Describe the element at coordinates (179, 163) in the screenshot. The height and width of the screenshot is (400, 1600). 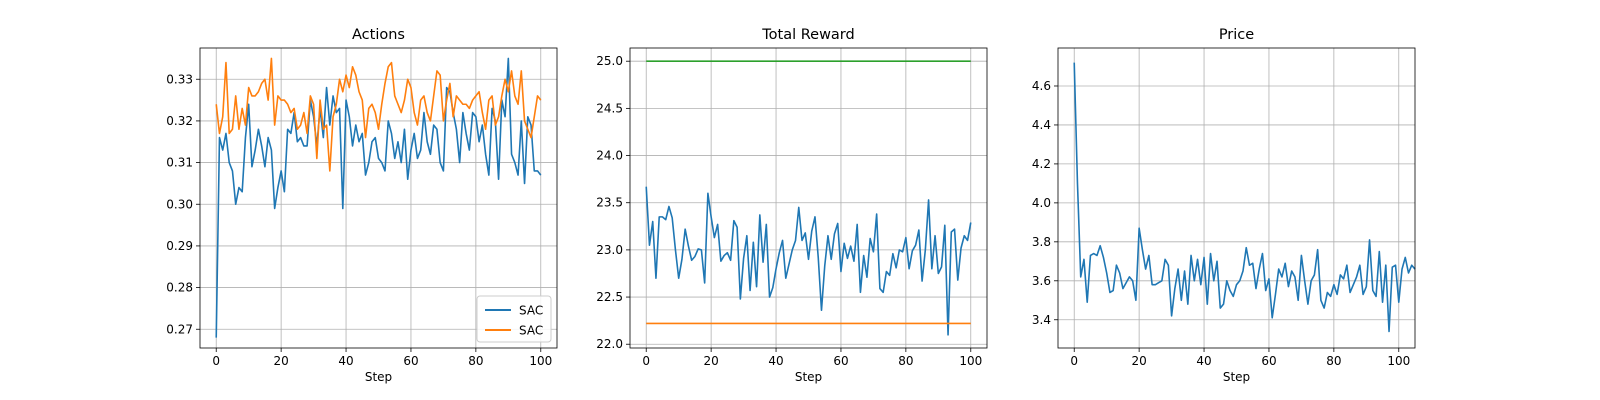
I see `y-tick-label: 0.31` at that location.